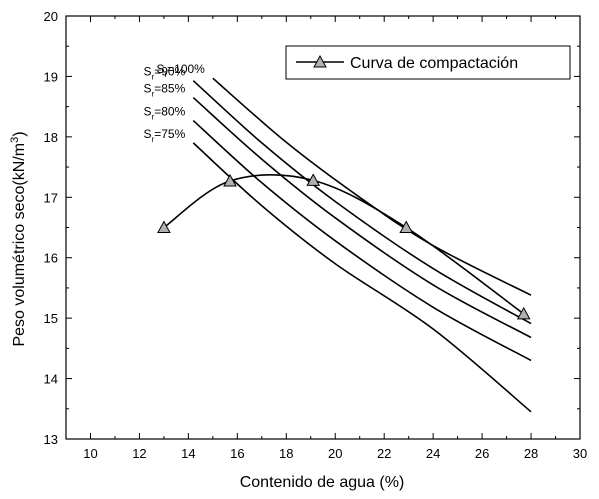 This screenshot has height=499, width=599. I want to click on legend: Curva de compactación, so click(428, 62).